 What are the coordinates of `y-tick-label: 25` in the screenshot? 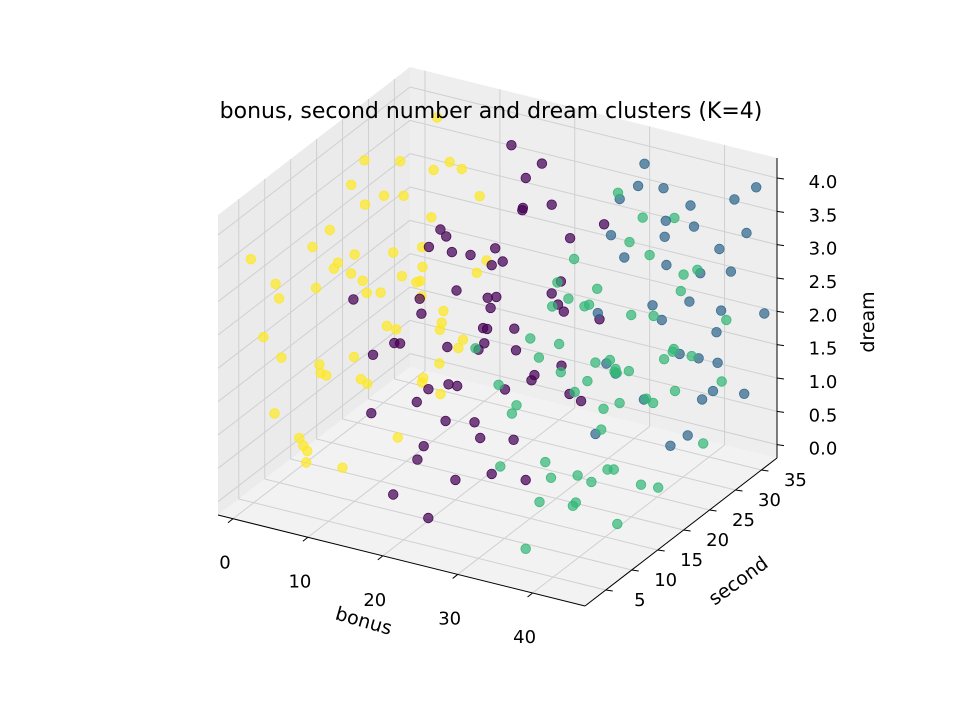 It's located at (743, 520).